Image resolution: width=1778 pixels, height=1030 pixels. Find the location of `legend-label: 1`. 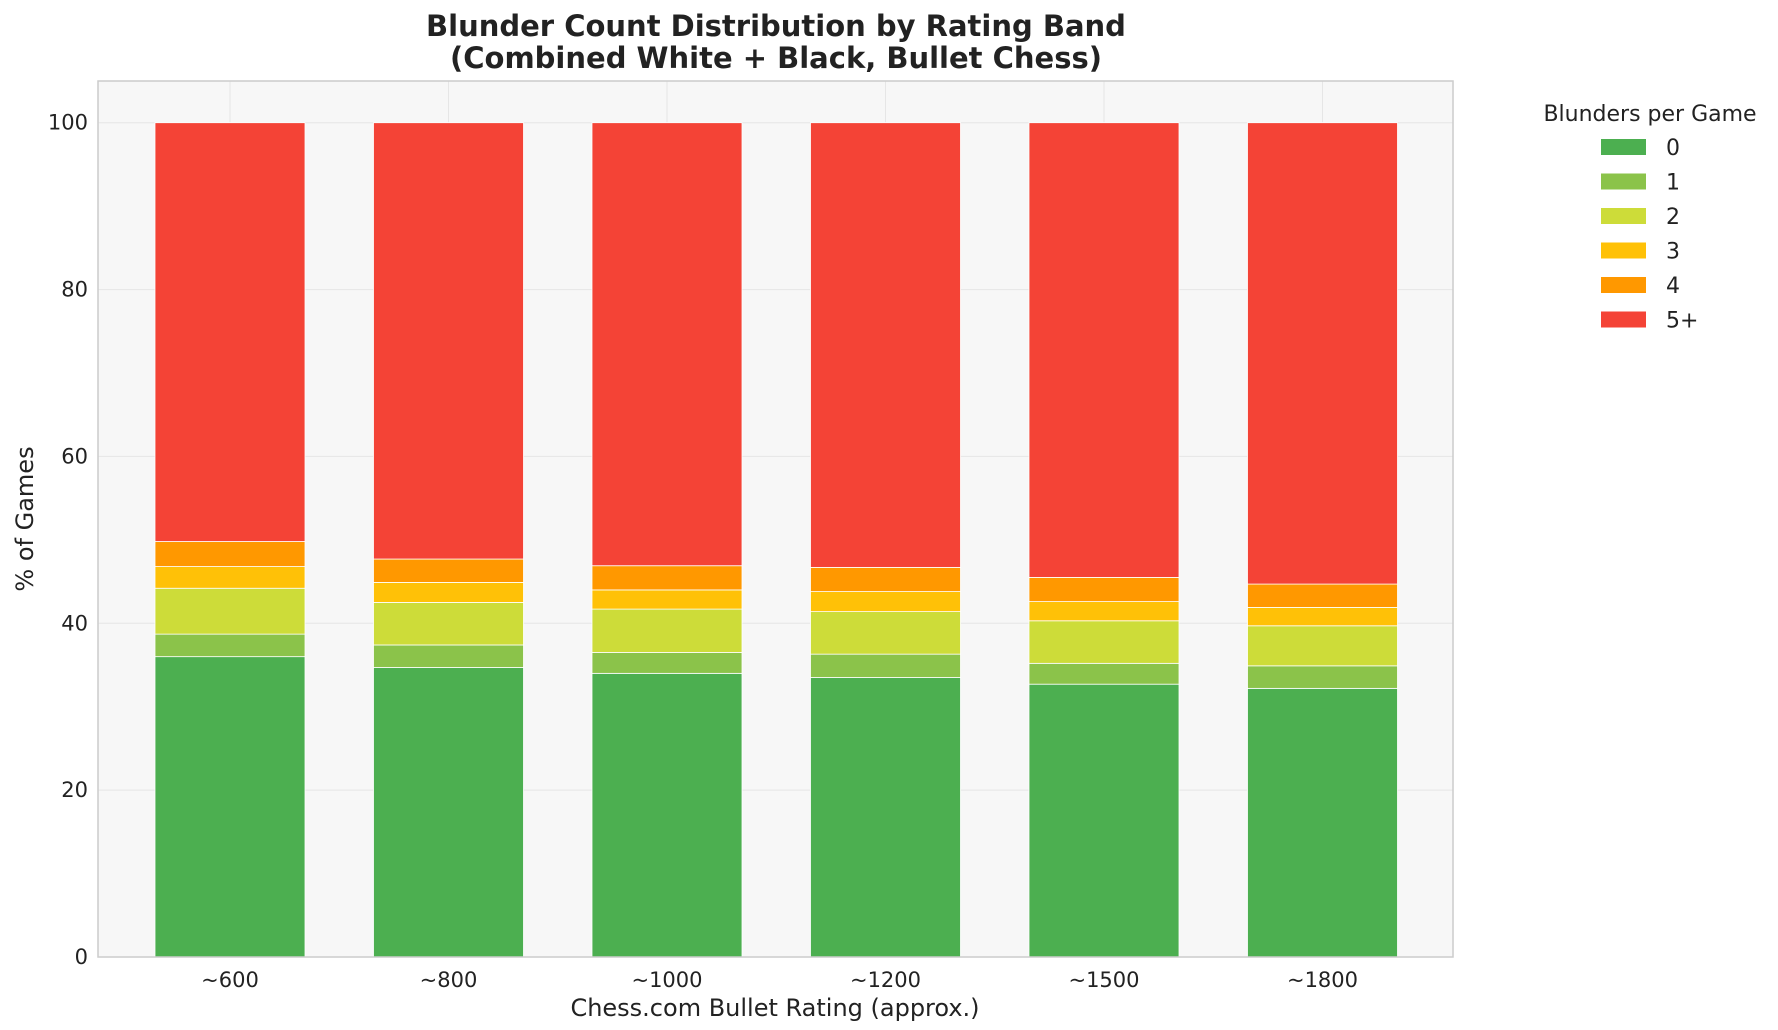

legend-label: 1 is located at coordinates (1673, 183).